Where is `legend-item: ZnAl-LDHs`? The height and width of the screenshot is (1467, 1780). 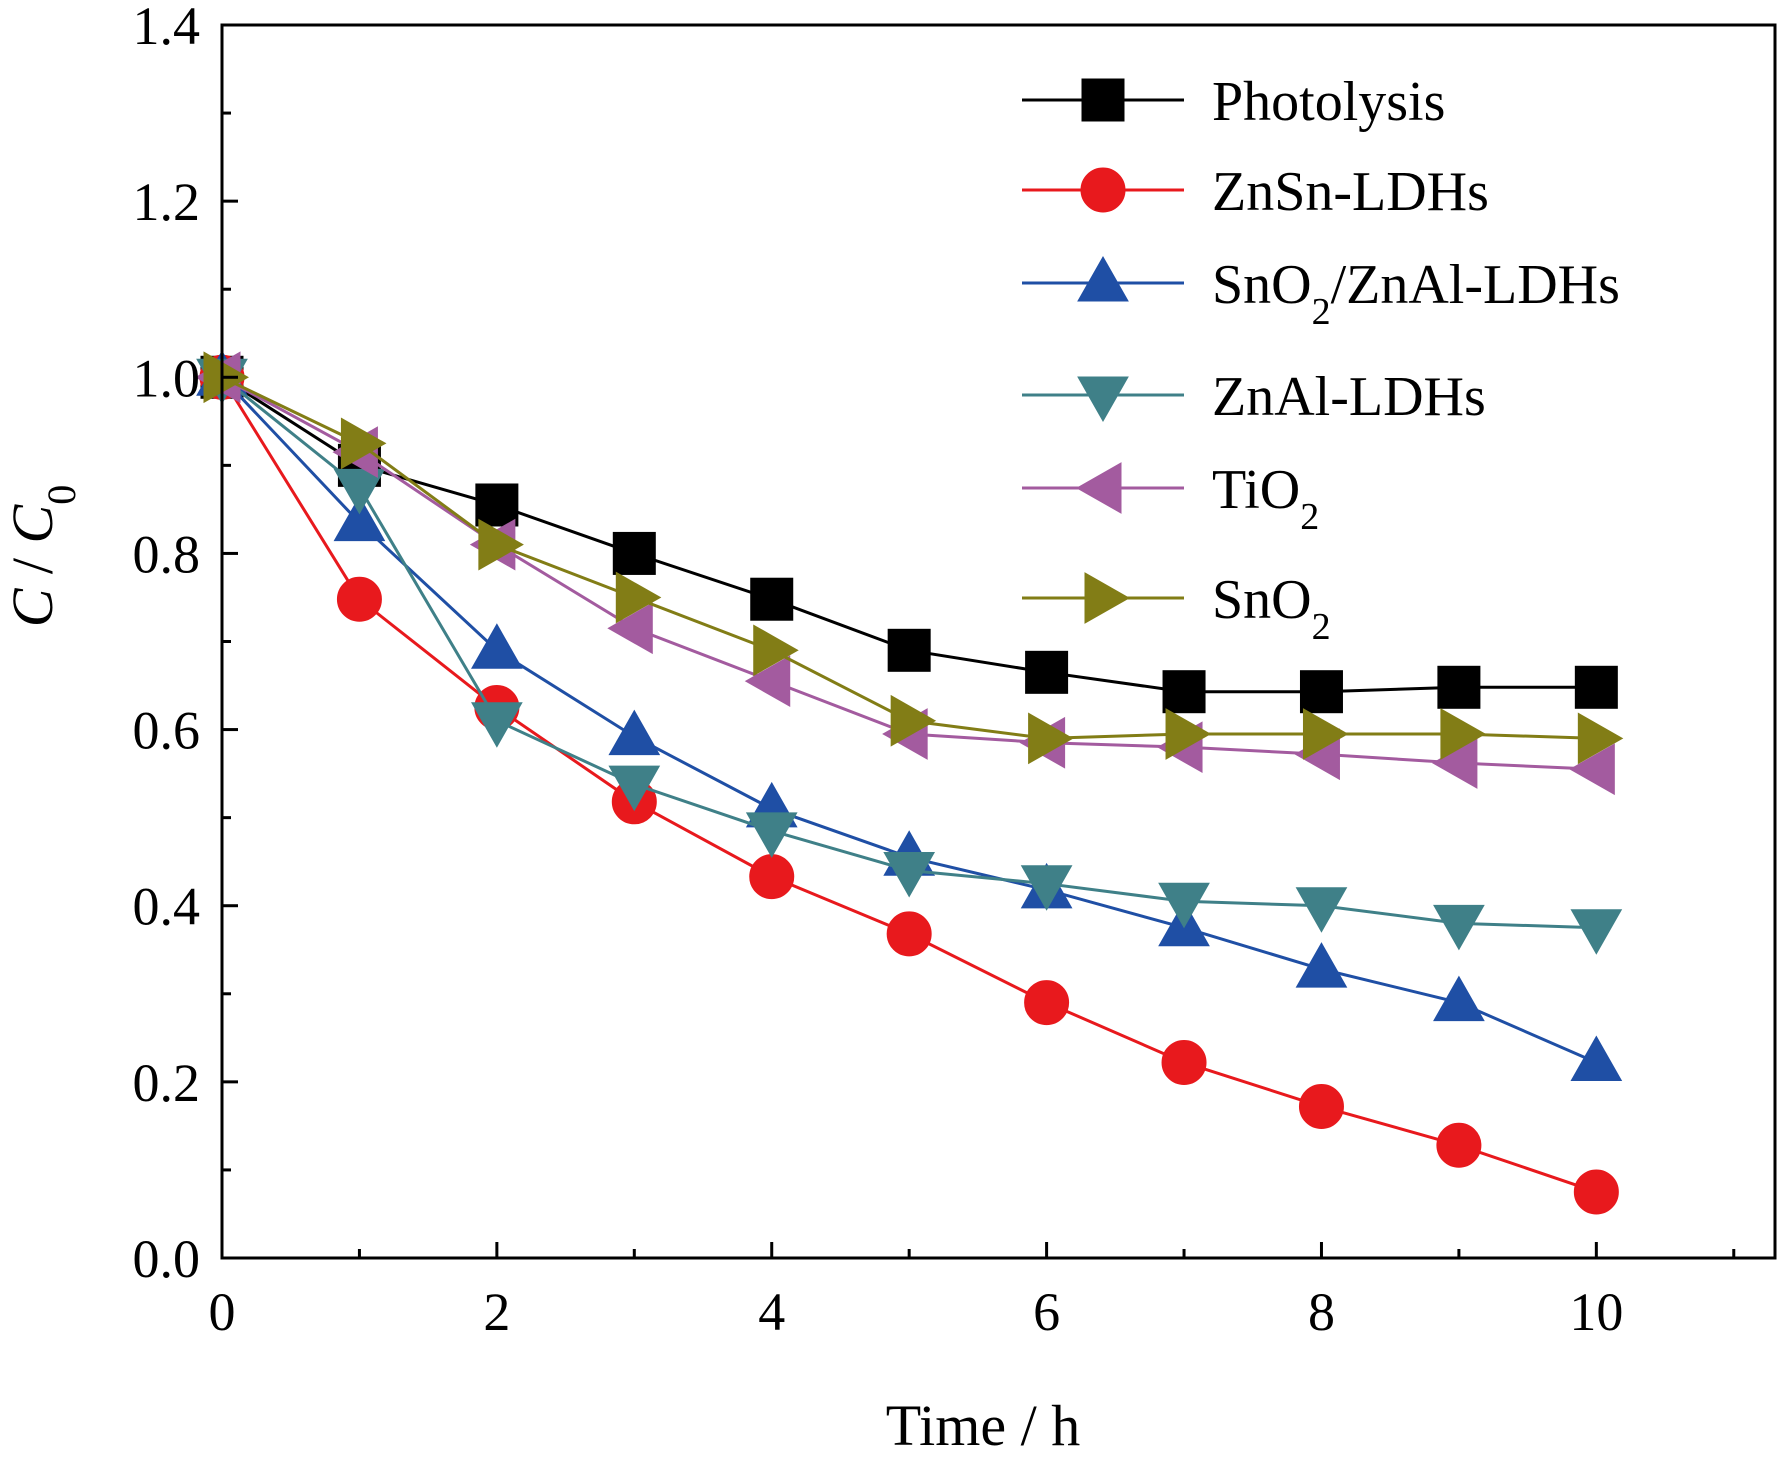 legend-item: ZnAl-LDHs is located at coordinates (1254, 397).